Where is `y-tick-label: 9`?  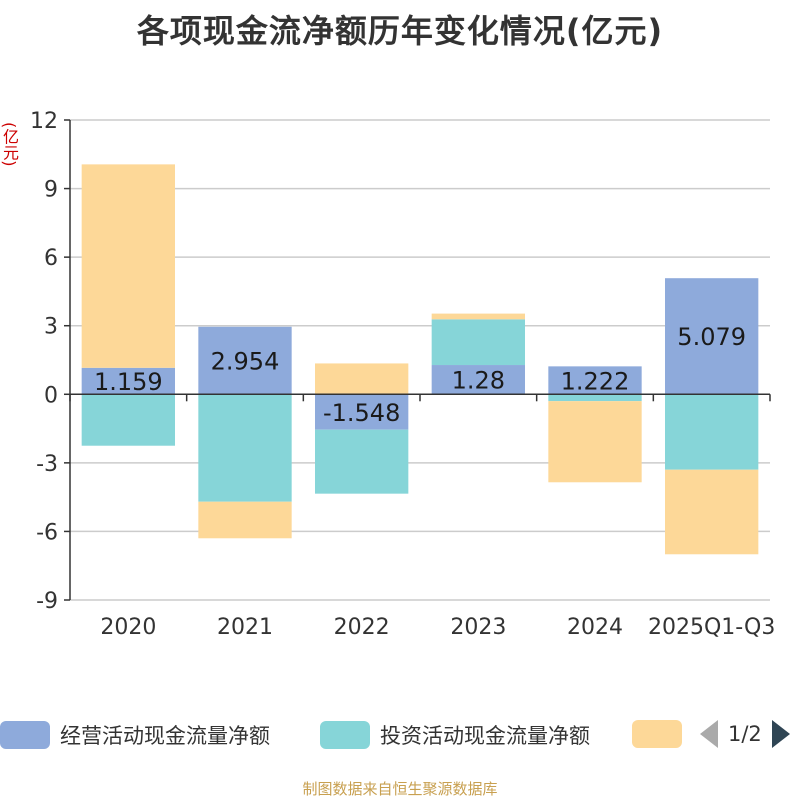
y-tick-label: 9 is located at coordinates (51, 190).